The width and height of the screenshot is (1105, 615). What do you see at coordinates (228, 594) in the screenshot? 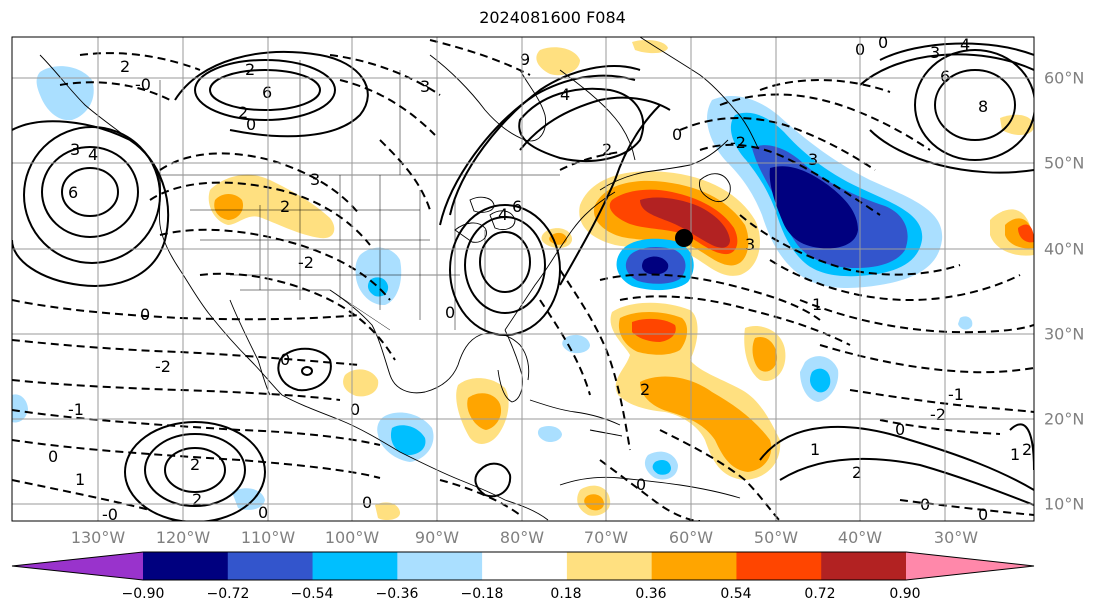
I see `colorbar-tick-label: −0.72` at bounding box center [228, 594].